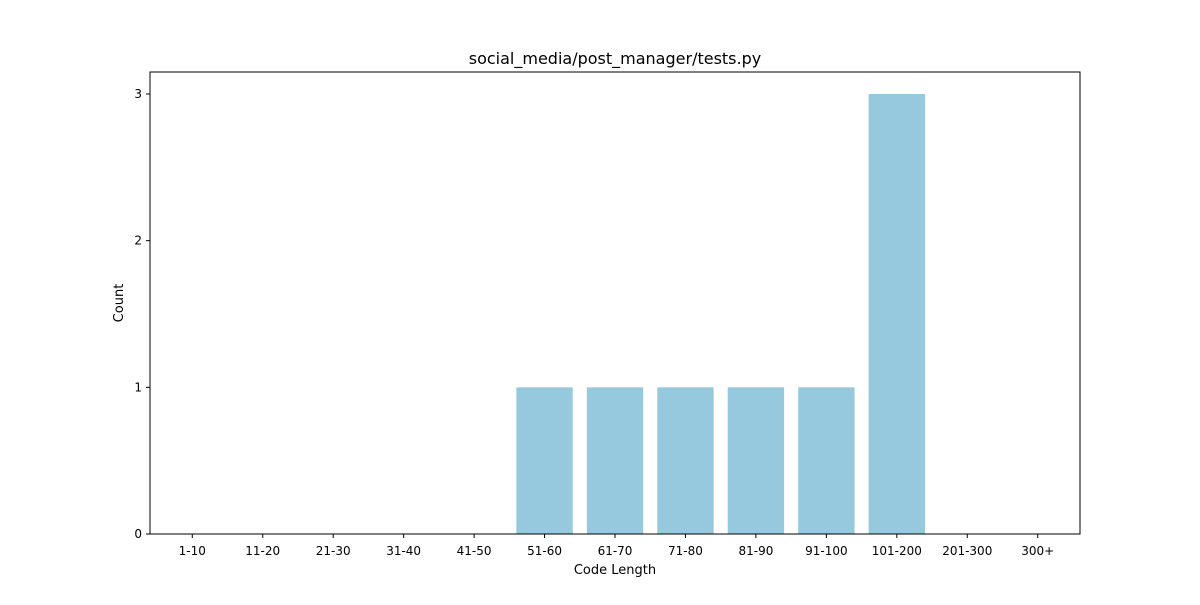  What do you see at coordinates (615, 551) in the screenshot?
I see `x-tick-label: 61-70` at bounding box center [615, 551].